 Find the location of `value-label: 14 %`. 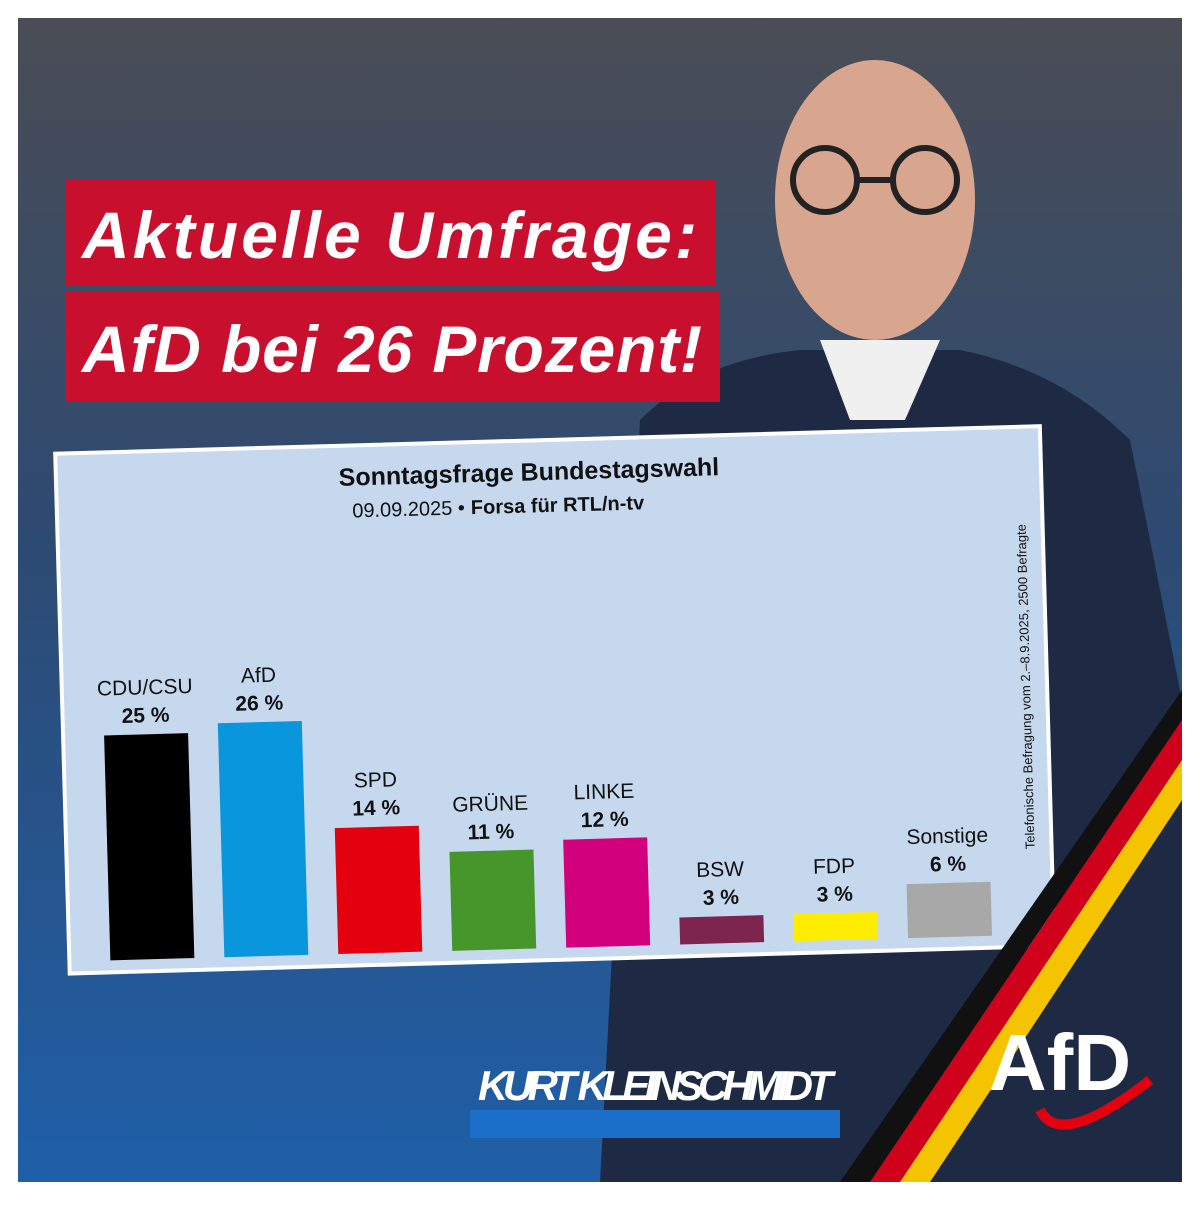

value-label: 14 % is located at coordinates (376, 808).